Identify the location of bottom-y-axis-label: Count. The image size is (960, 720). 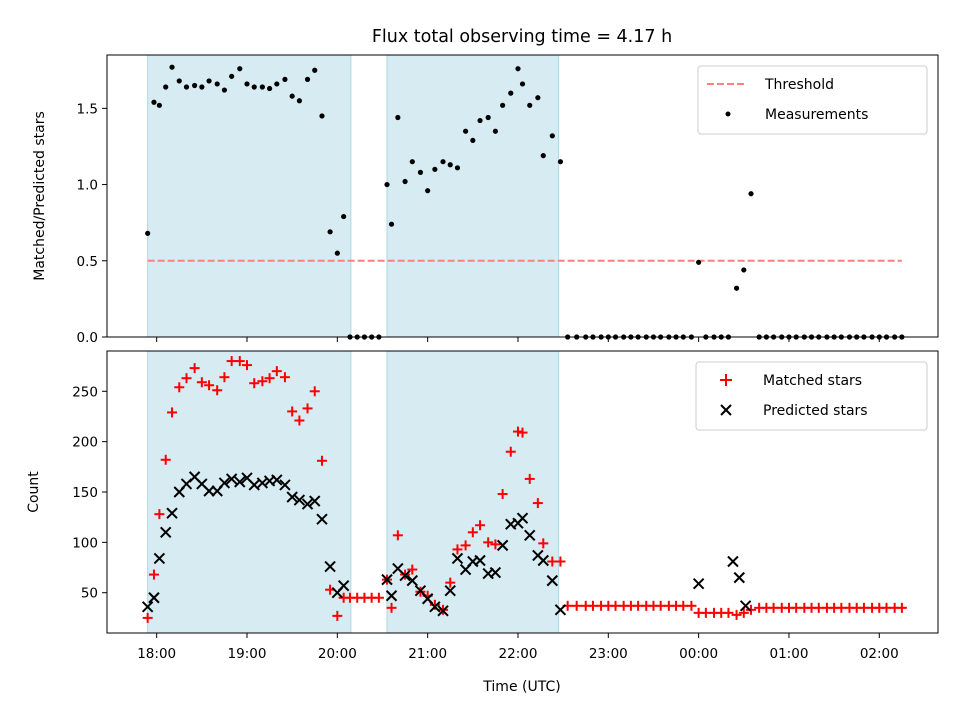
(34, 492).